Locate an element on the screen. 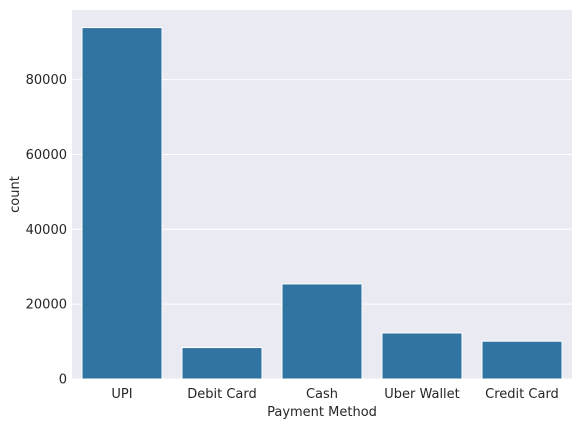 This screenshot has width=582, height=429. x-tick-label: Credit Card is located at coordinates (522, 394).